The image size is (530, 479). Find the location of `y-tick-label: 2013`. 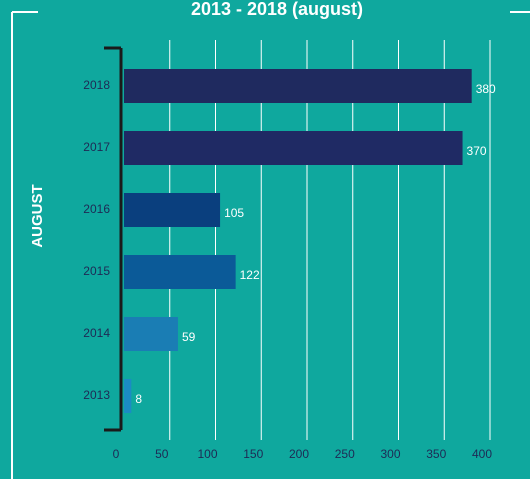

y-tick-label: 2013 is located at coordinates (96, 395).